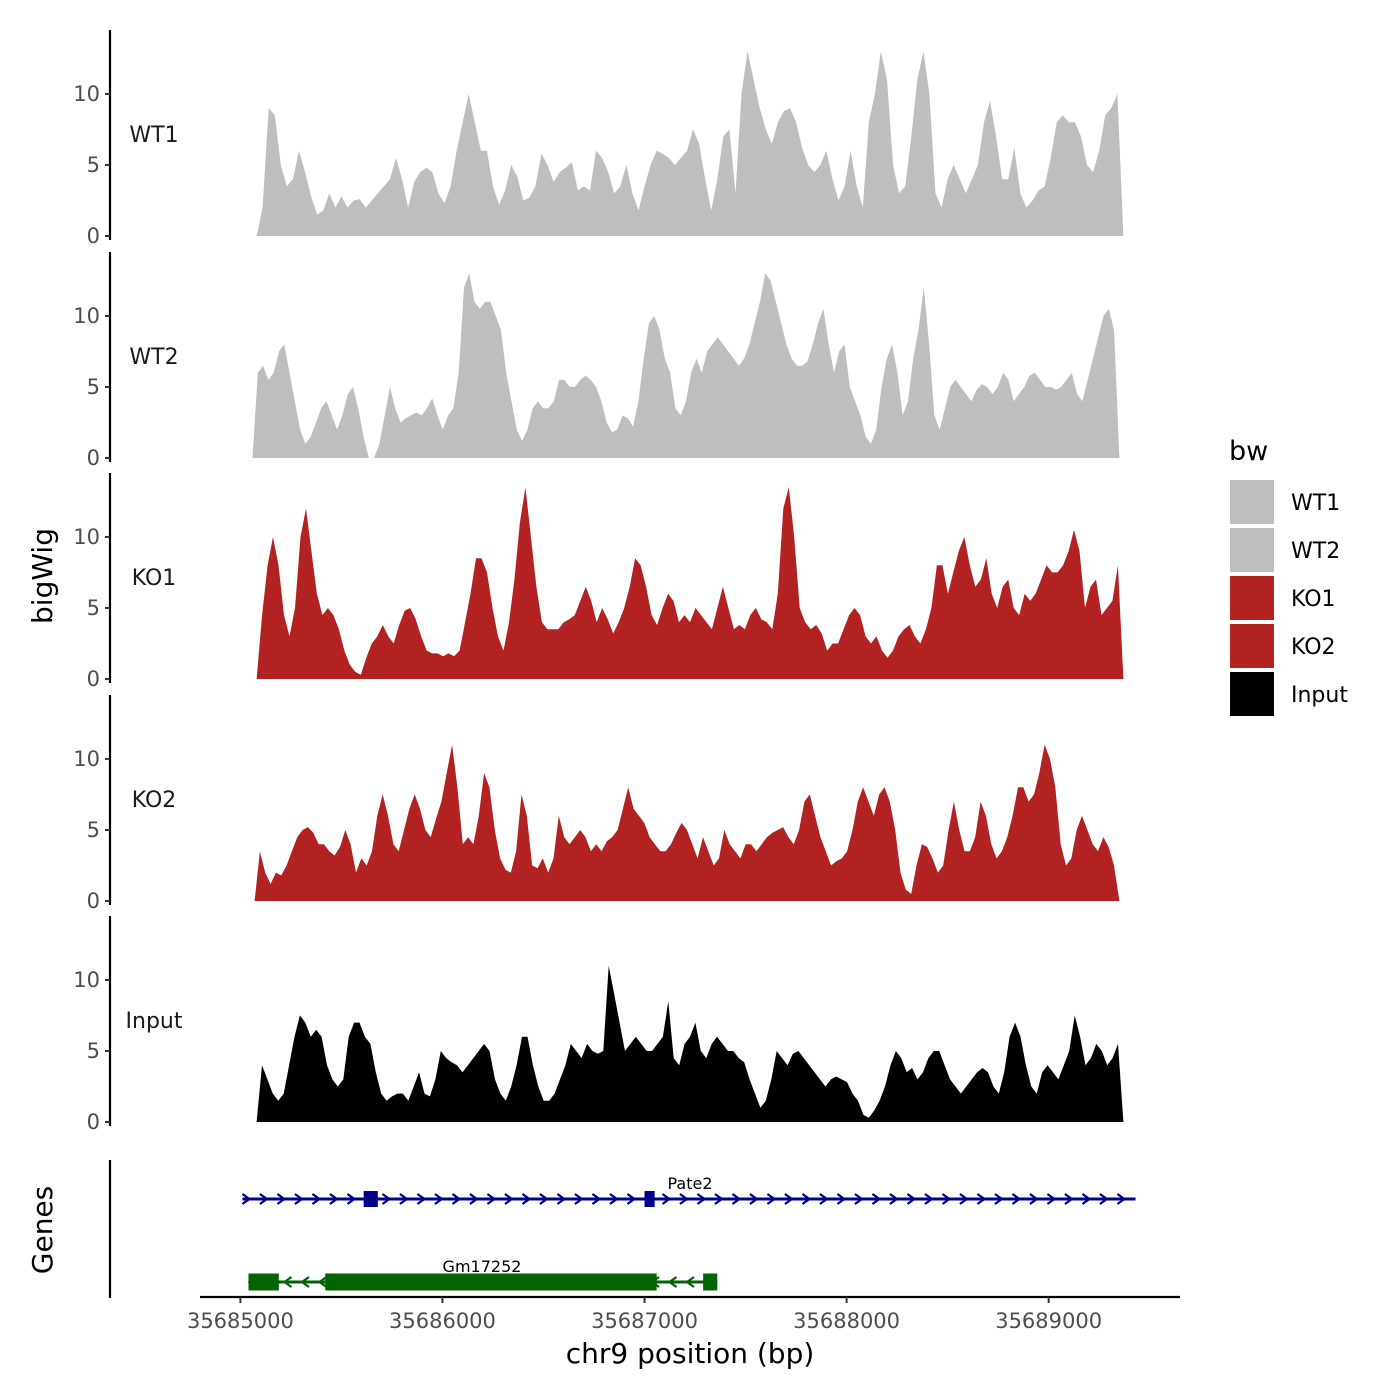 Image resolution: width=1400 pixels, height=1400 pixels. I want to click on legend-item-input: Input, so click(1289, 694).